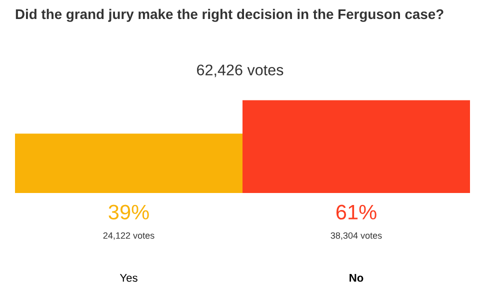  I want to click on text: 24,122 votes, so click(128, 236).